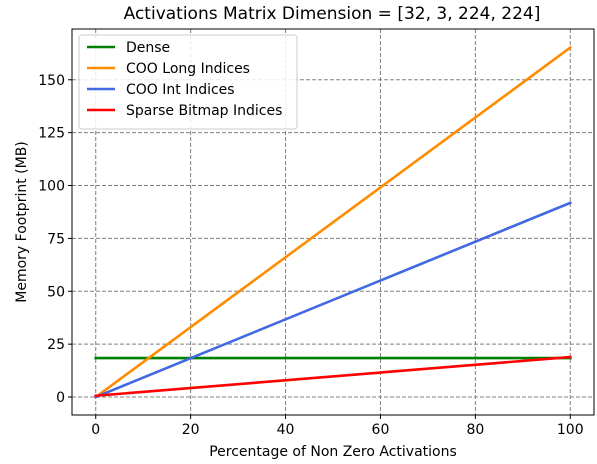  Describe the element at coordinates (56, 292) in the screenshot. I see `y-tick-label: 50` at that location.